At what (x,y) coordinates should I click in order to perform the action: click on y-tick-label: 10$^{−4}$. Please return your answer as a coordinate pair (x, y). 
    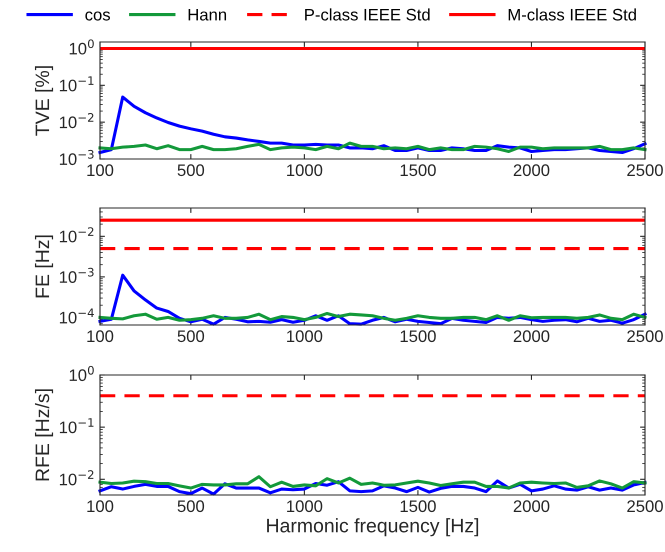
    Looking at the image, I should click on (77, 316).